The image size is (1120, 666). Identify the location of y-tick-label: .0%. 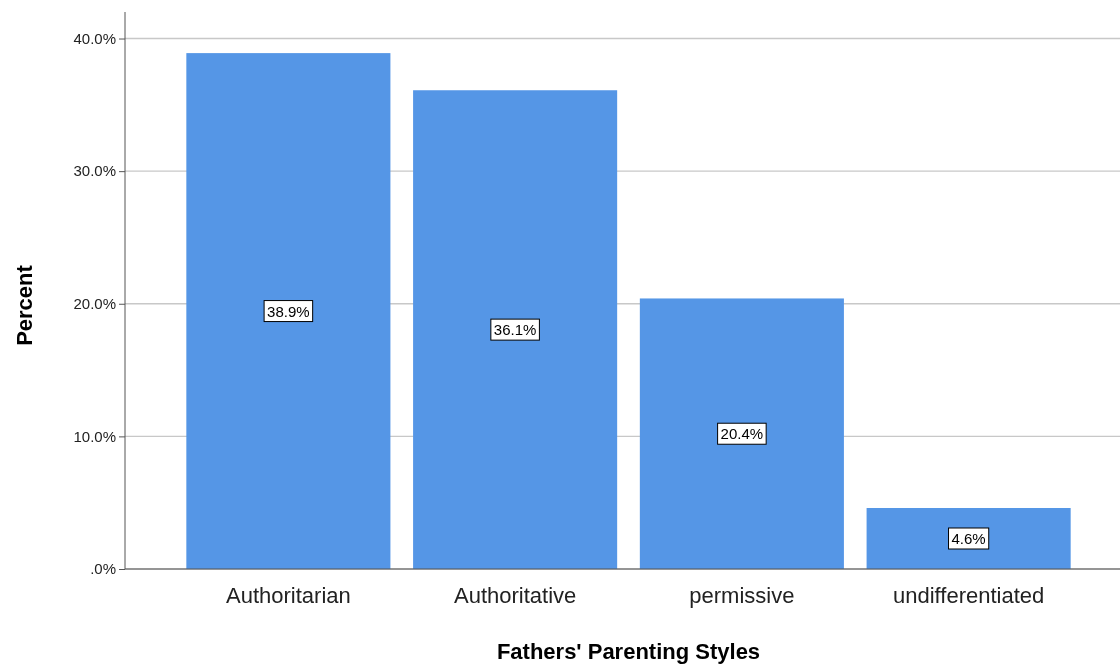
(103, 569).